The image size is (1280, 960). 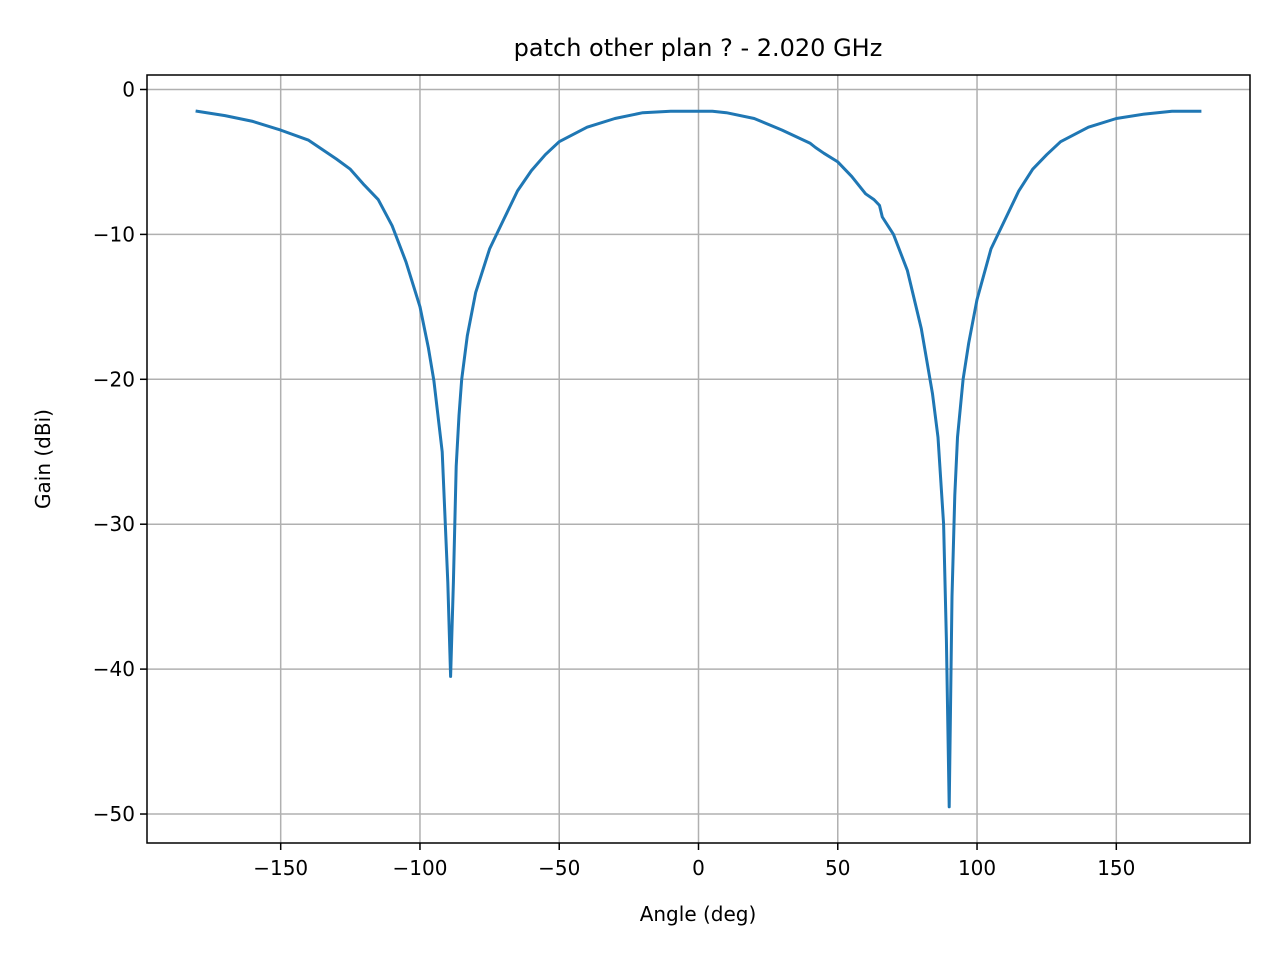 I want to click on x-axis-label: Angle (deg), so click(x=698, y=914).